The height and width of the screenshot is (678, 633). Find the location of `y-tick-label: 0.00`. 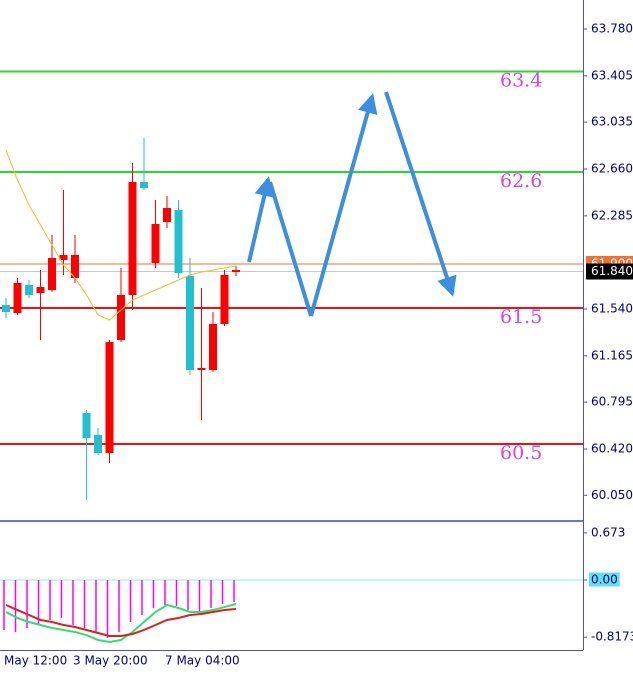

y-tick-label: 0.00 is located at coordinates (604, 580).